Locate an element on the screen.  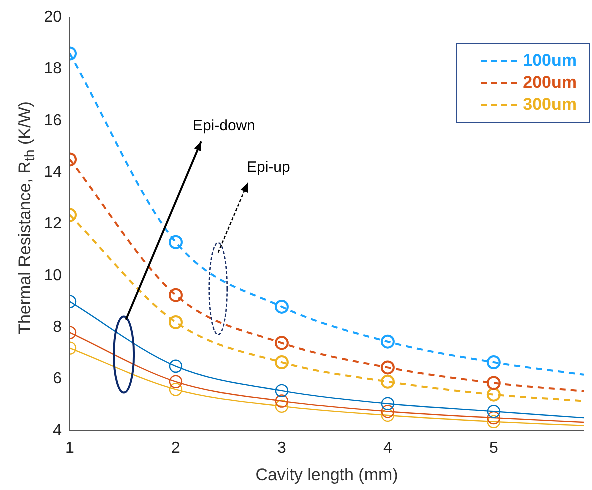
y-tick-label: 18 is located at coordinates (53, 69).